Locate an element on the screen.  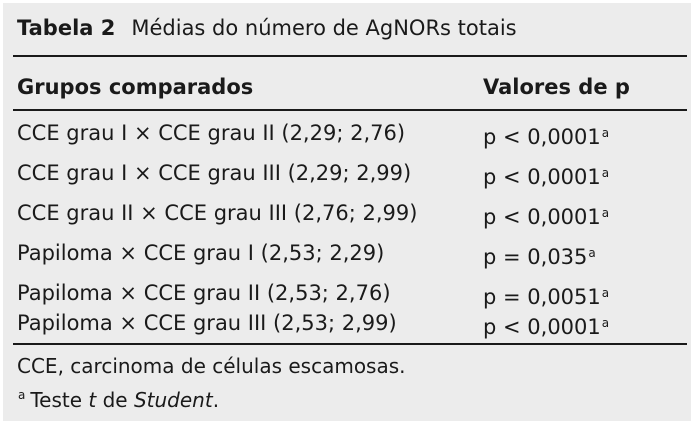
group-cell: Papiloma × CCE grau III (2,53; 2,99) is located at coordinates (207, 323).